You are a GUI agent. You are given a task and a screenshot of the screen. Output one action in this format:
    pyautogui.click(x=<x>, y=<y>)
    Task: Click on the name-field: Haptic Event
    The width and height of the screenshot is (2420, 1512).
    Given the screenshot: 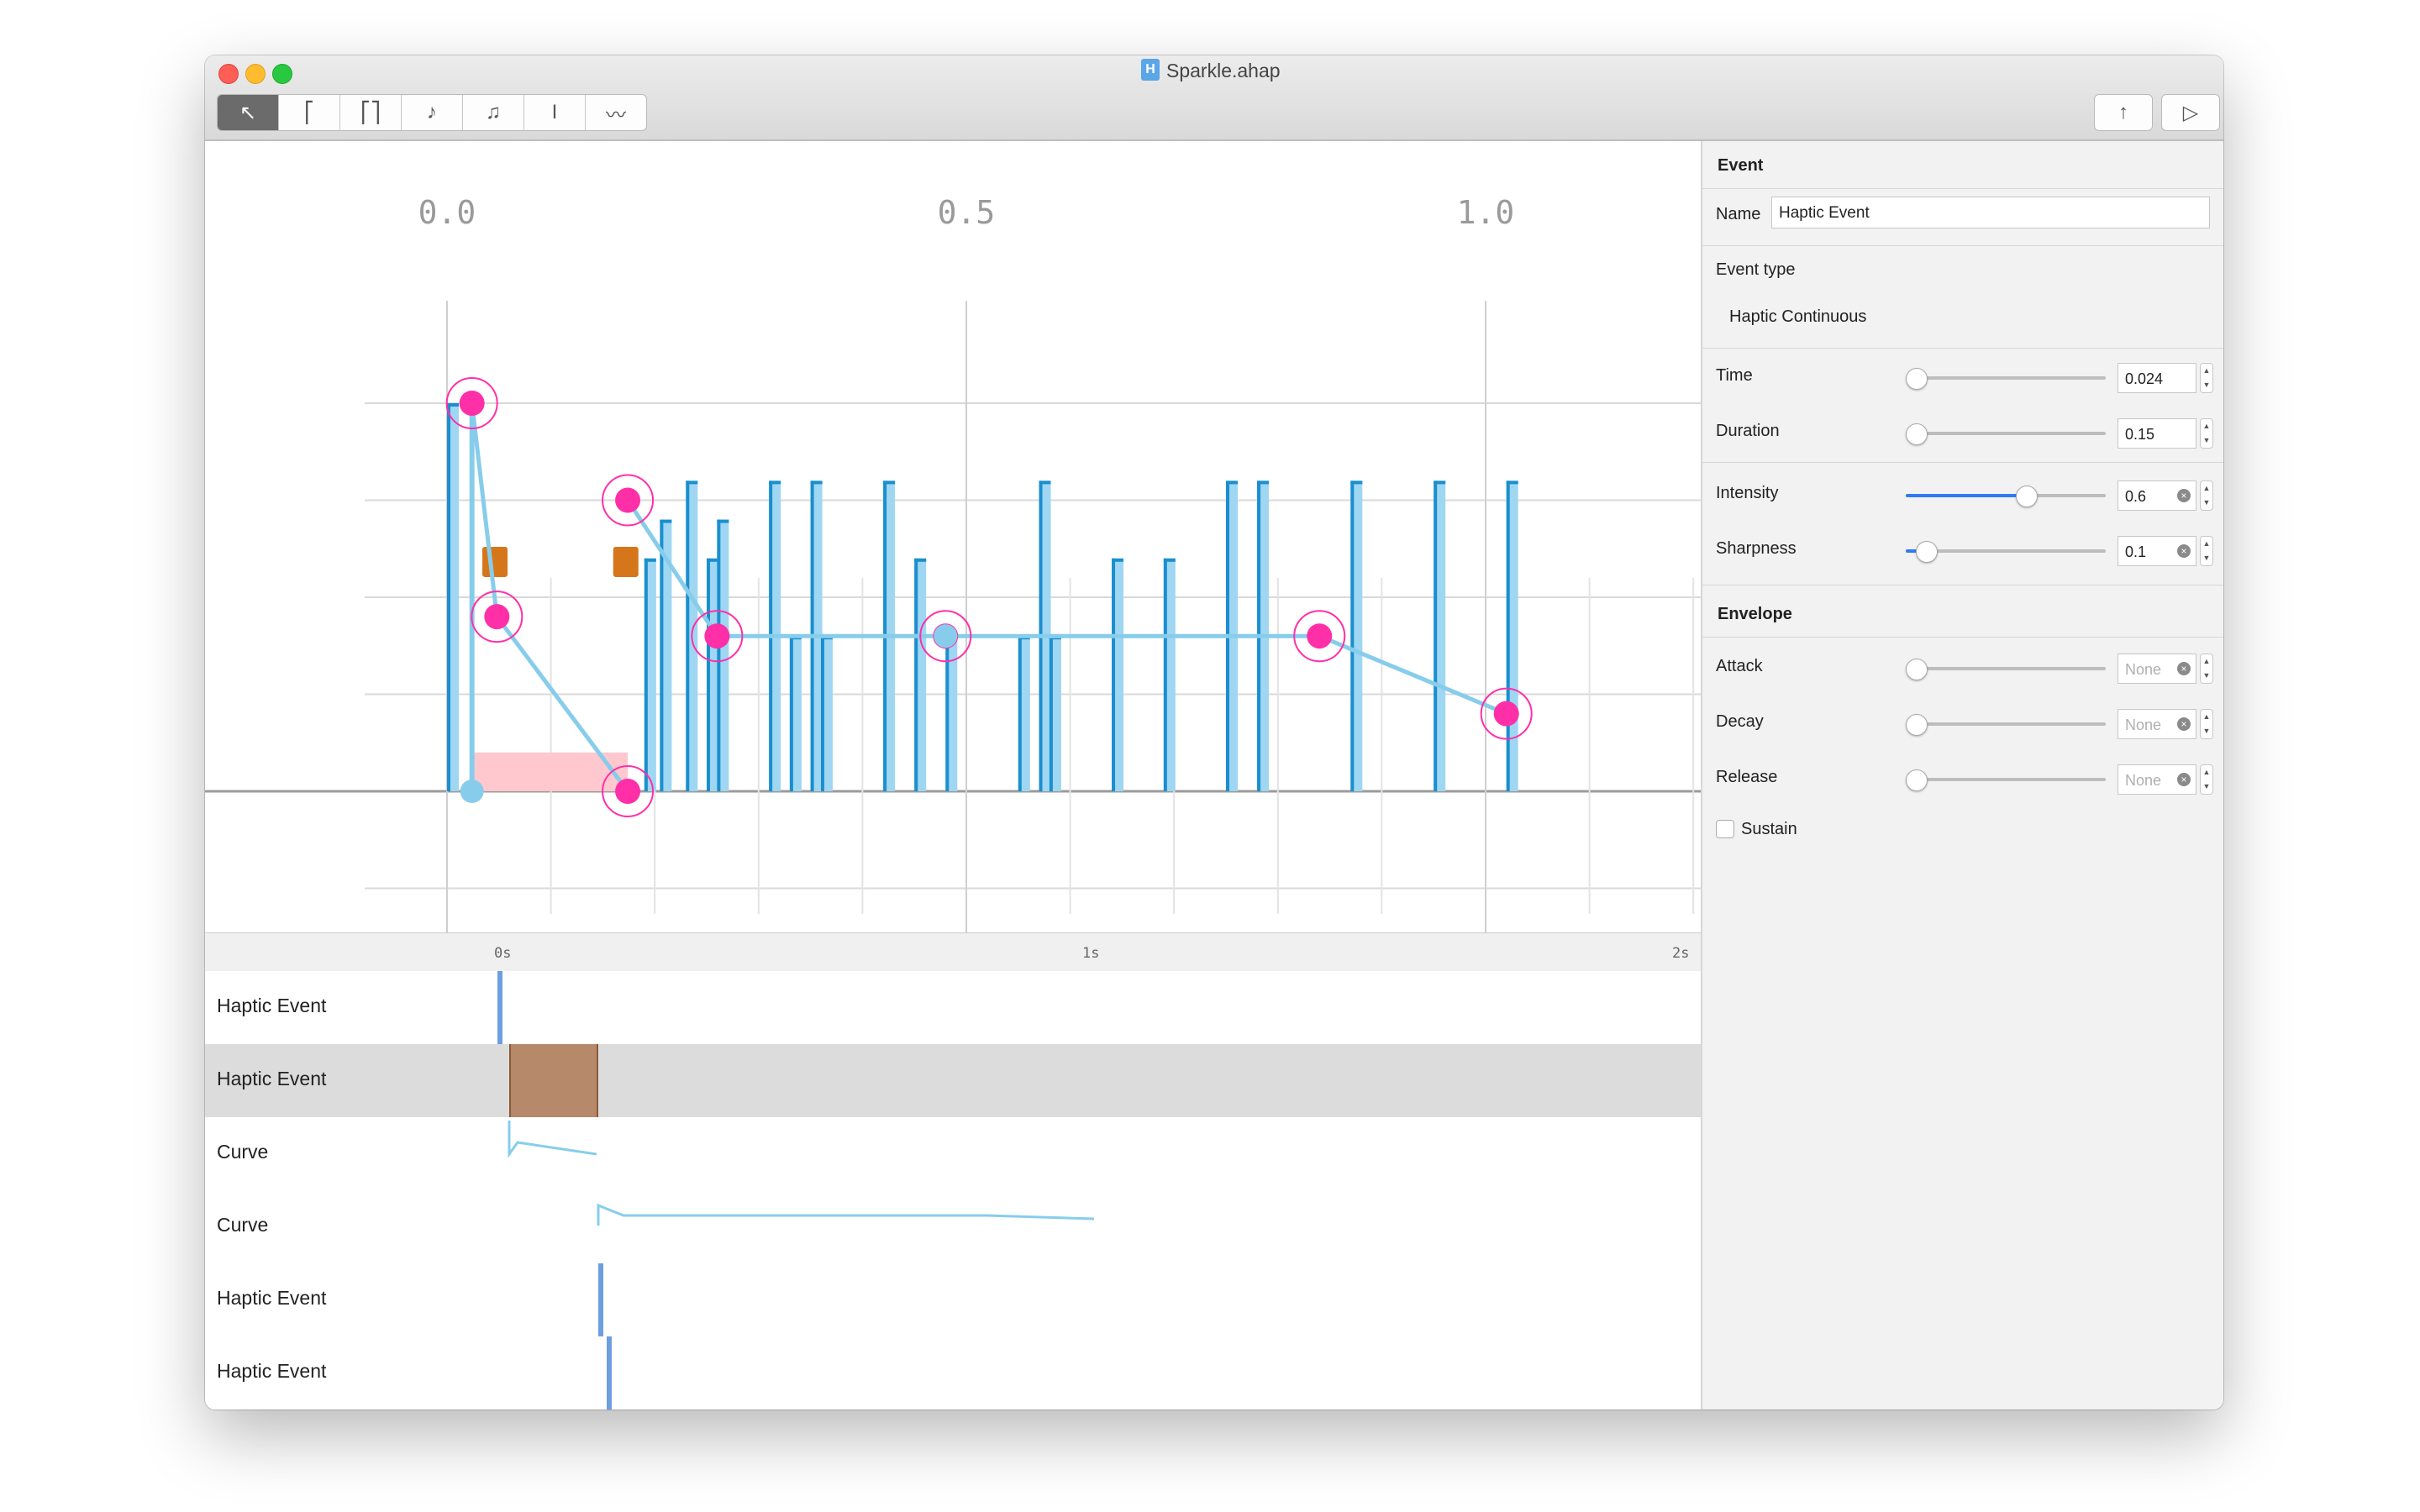 What is the action you would take?
    pyautogui.click(x=1990, y=212)
    